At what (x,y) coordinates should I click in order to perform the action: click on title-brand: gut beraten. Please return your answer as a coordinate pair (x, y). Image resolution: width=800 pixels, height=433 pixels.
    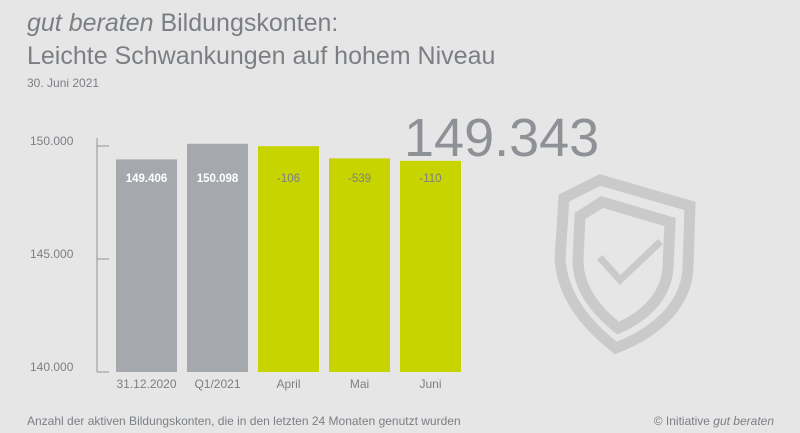
    Looking at the image, I should click on (90, 23).